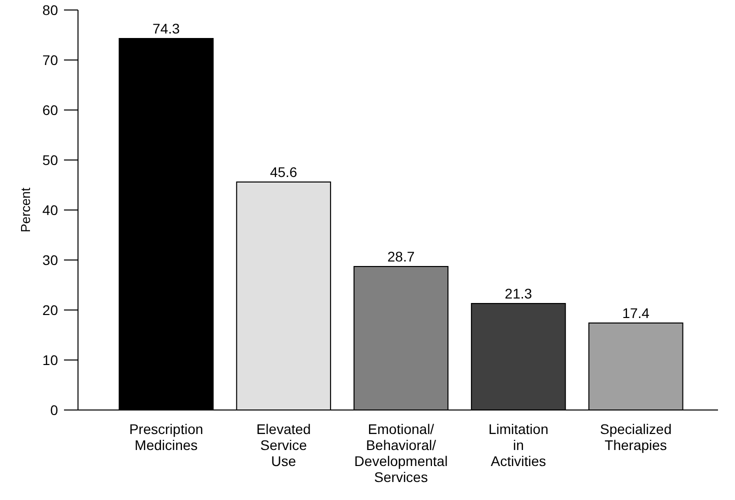  What do you see at coordinates (518, 294) in the screenshot?
I see `data-label: 21.3` at bounding box center [518, 294].